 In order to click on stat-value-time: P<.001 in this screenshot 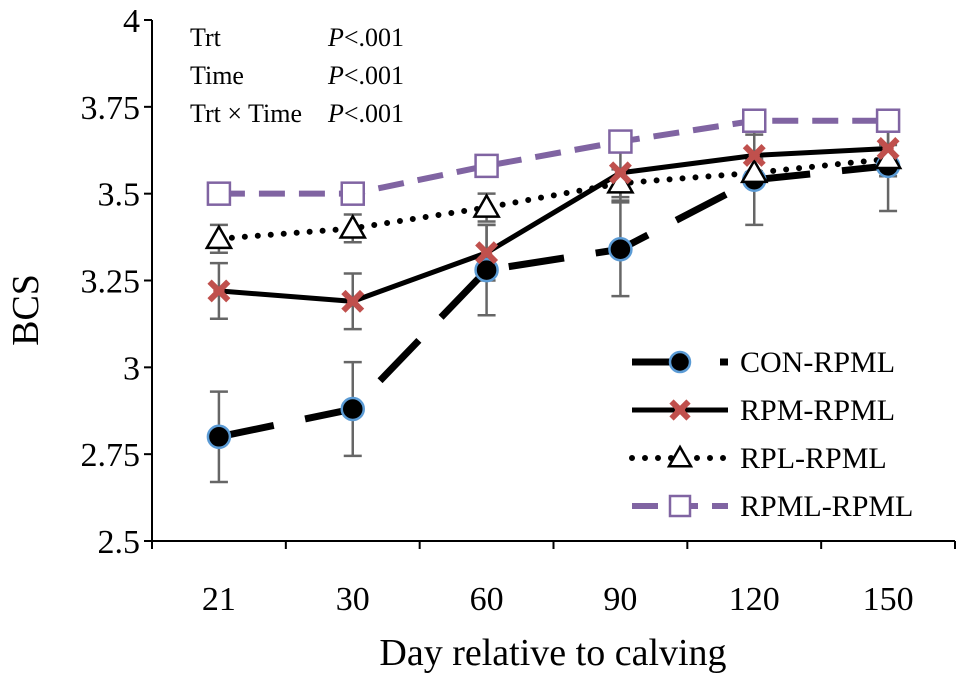, I will do `click(365, 75)`.